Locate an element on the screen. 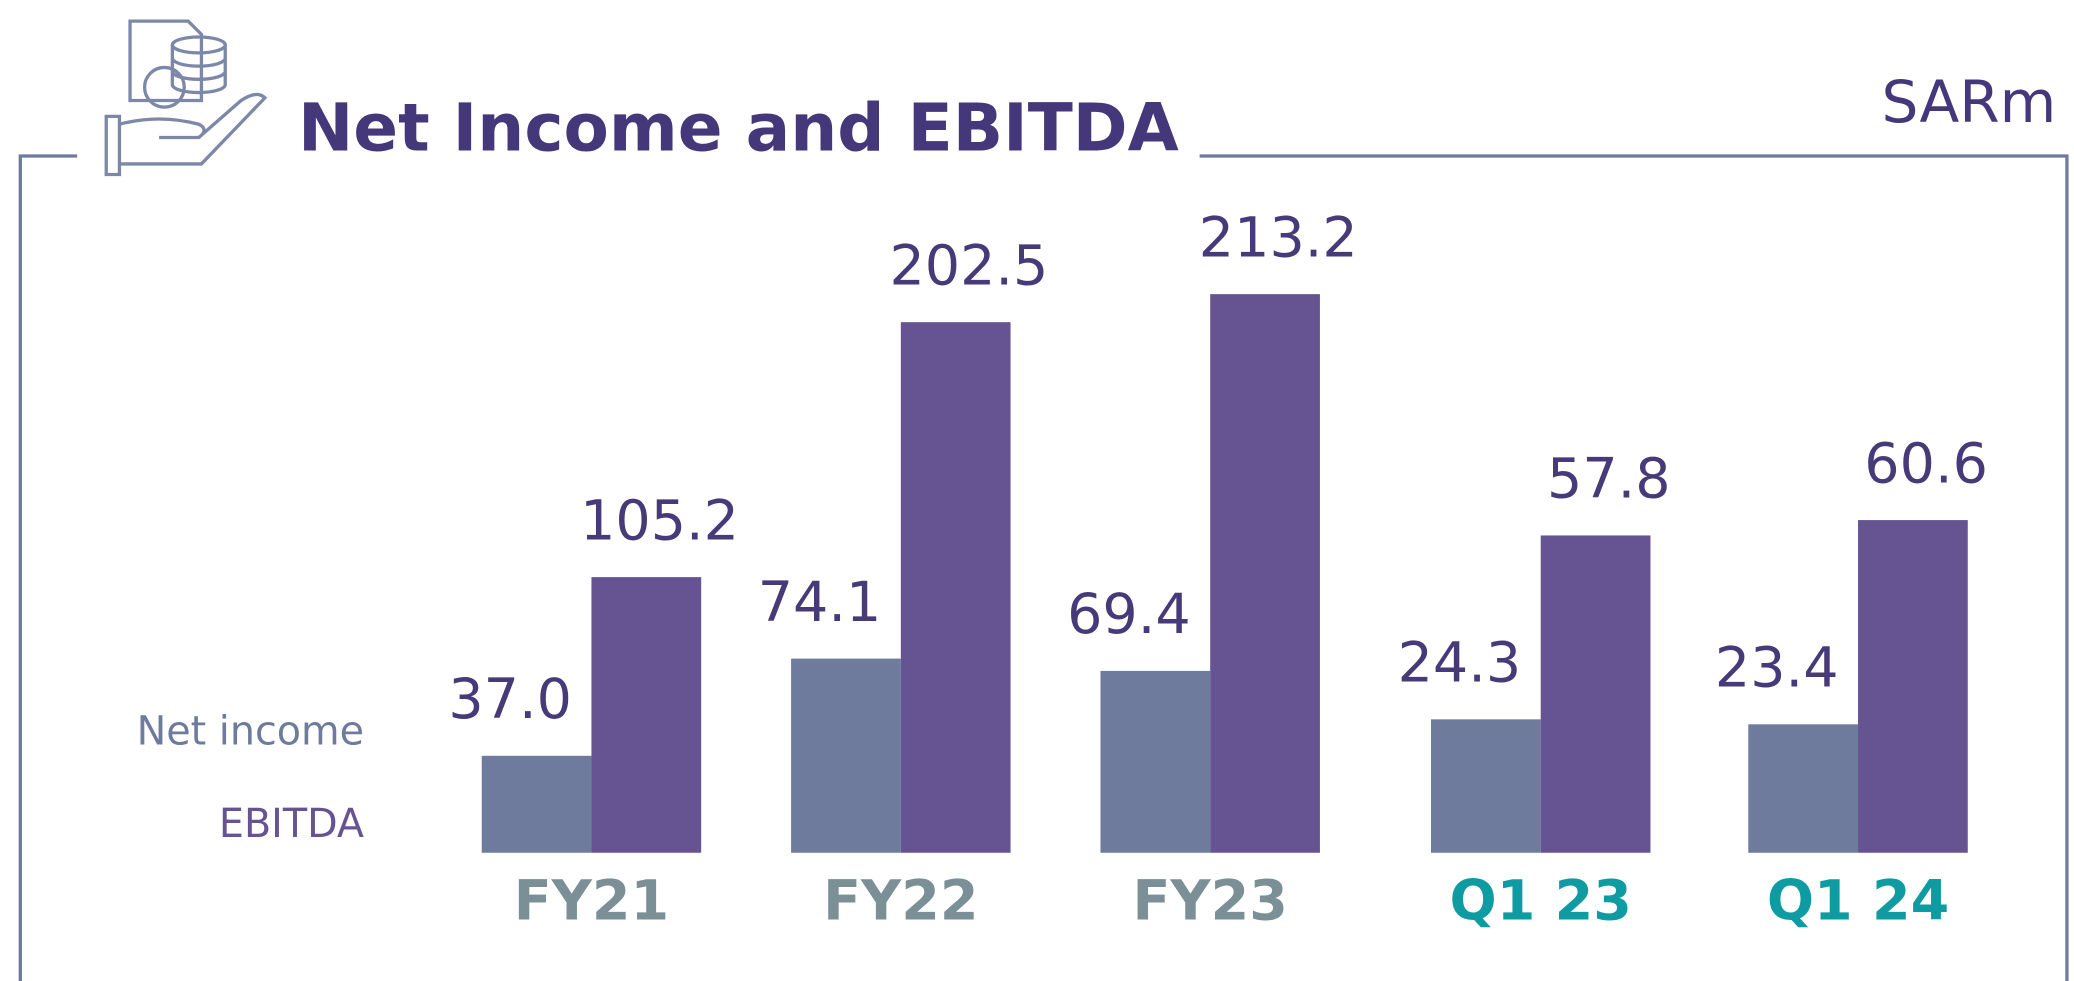  x-tick-label: Q1 23 is located at coordinates (1541, 900).